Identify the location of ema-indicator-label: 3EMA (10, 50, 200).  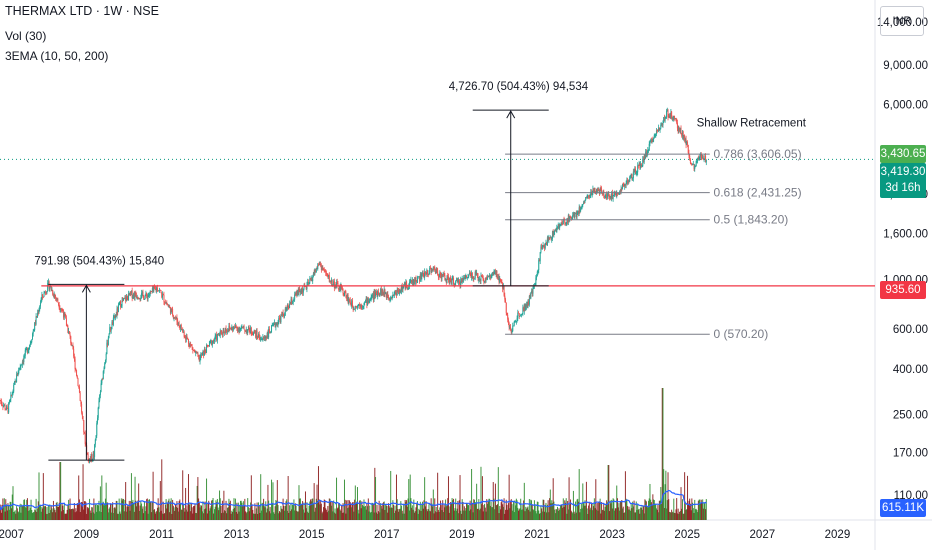
(57, 56).